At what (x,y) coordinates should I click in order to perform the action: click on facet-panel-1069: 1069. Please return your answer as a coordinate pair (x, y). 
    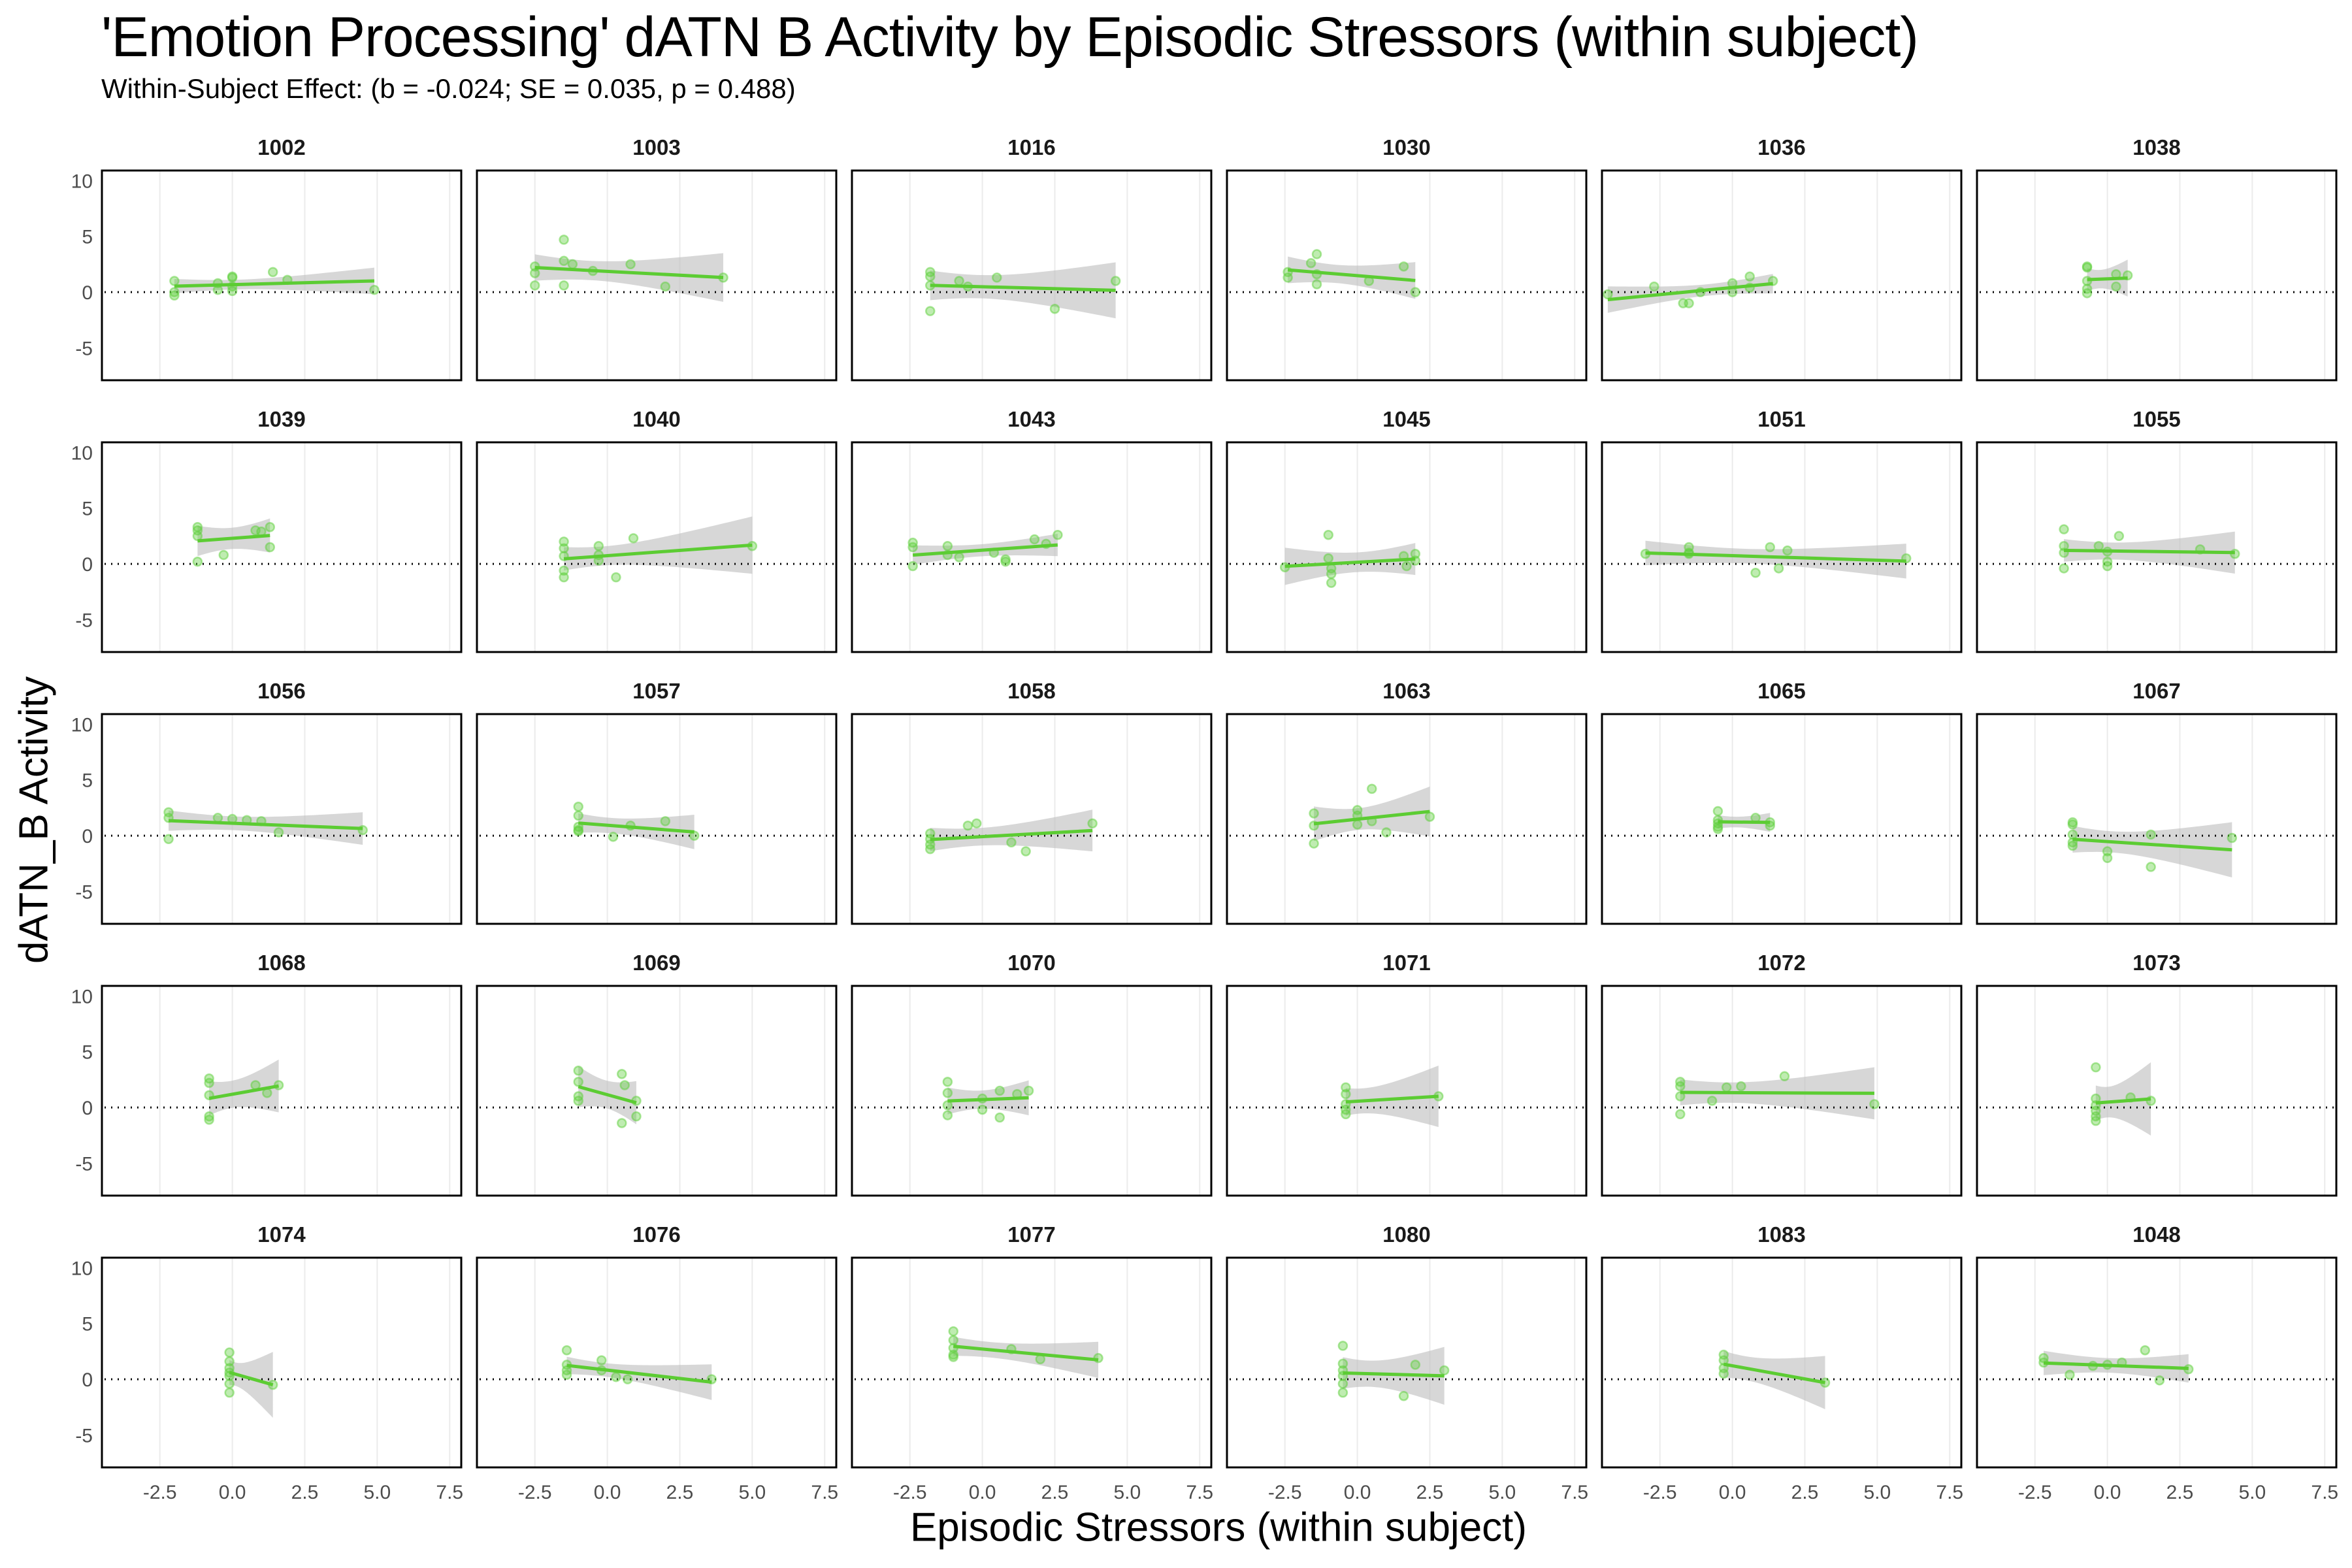
    Looking at the image, I should click on (657, 1074).